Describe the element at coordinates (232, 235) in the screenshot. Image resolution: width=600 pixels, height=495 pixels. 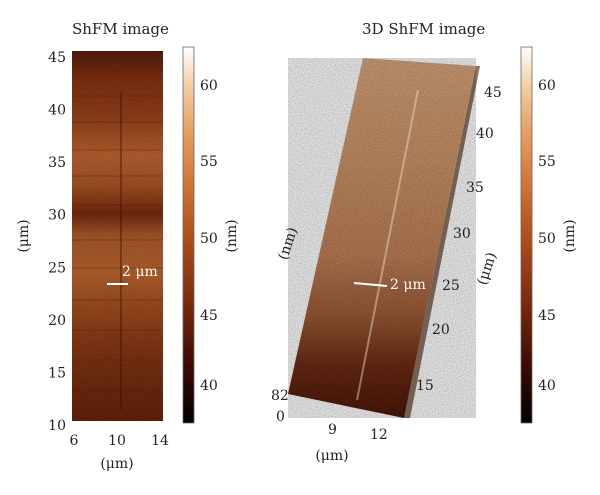
I see `left-colorbar-label: (nm)` at that location.